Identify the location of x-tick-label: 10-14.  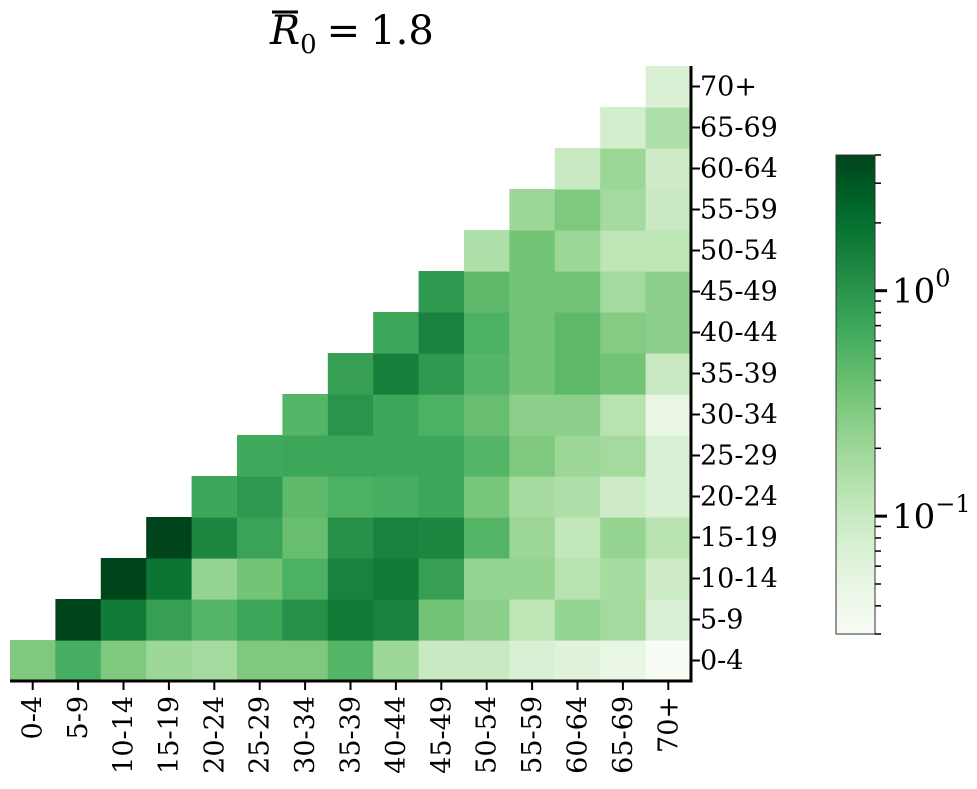
(124, 735).